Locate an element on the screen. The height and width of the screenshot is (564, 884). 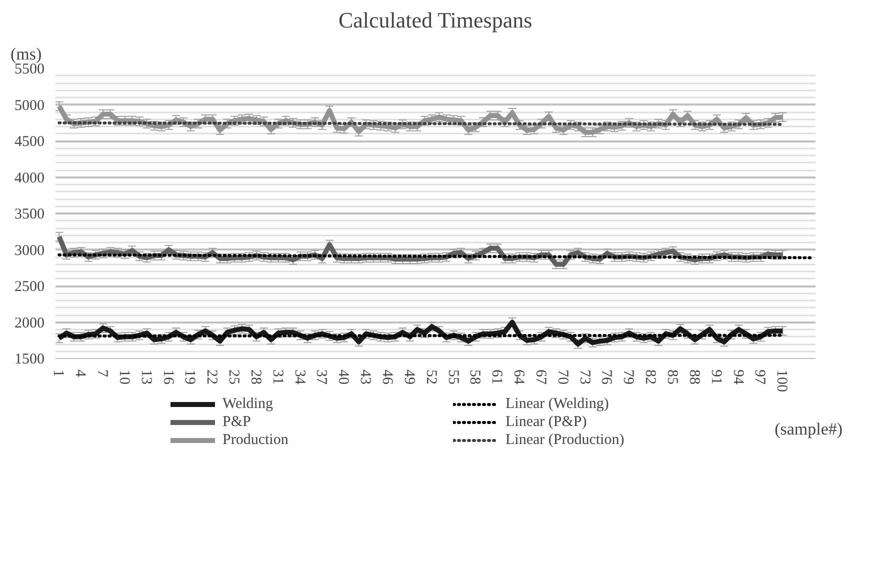
y-tick-label: 4000 is located at coordinates (29, 178).